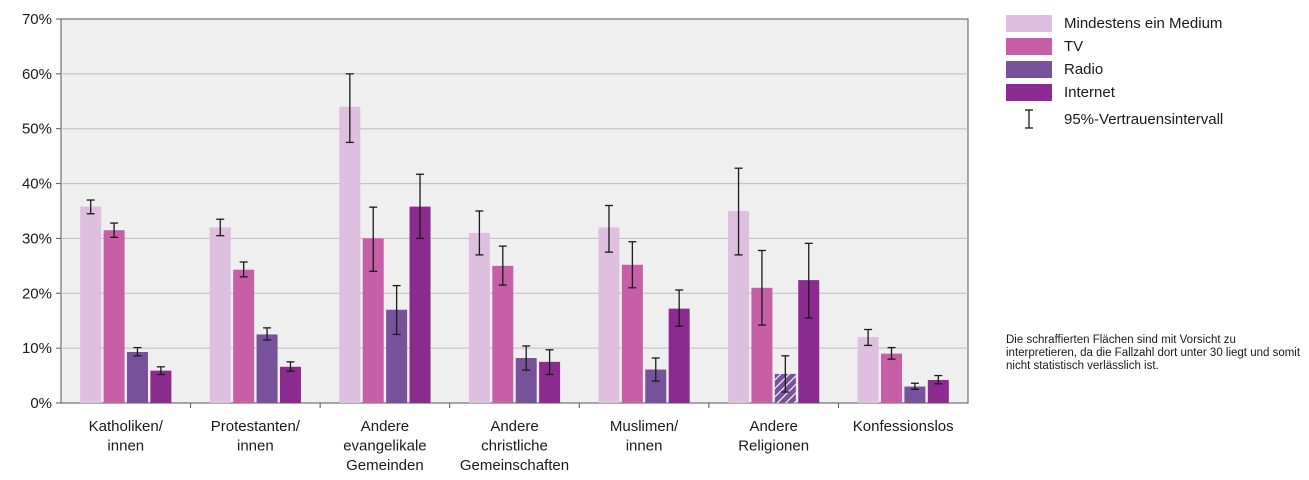 The height and width of the screenshot is (480, 1309). I want to click on category-label: Muslimen/, so click(644, 426).